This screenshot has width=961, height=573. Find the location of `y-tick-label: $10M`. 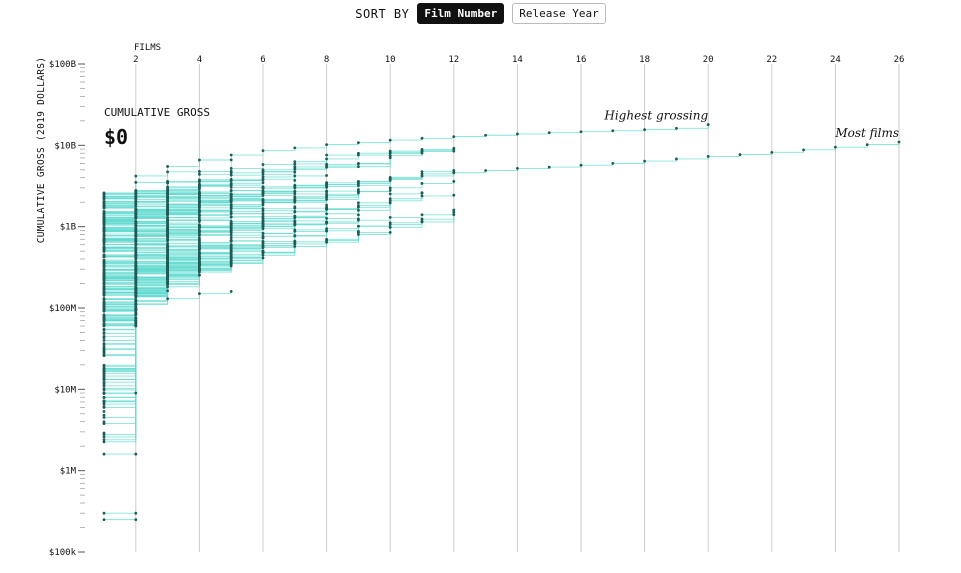

y-tick-label: $10M is located at coordinates (65, 390).